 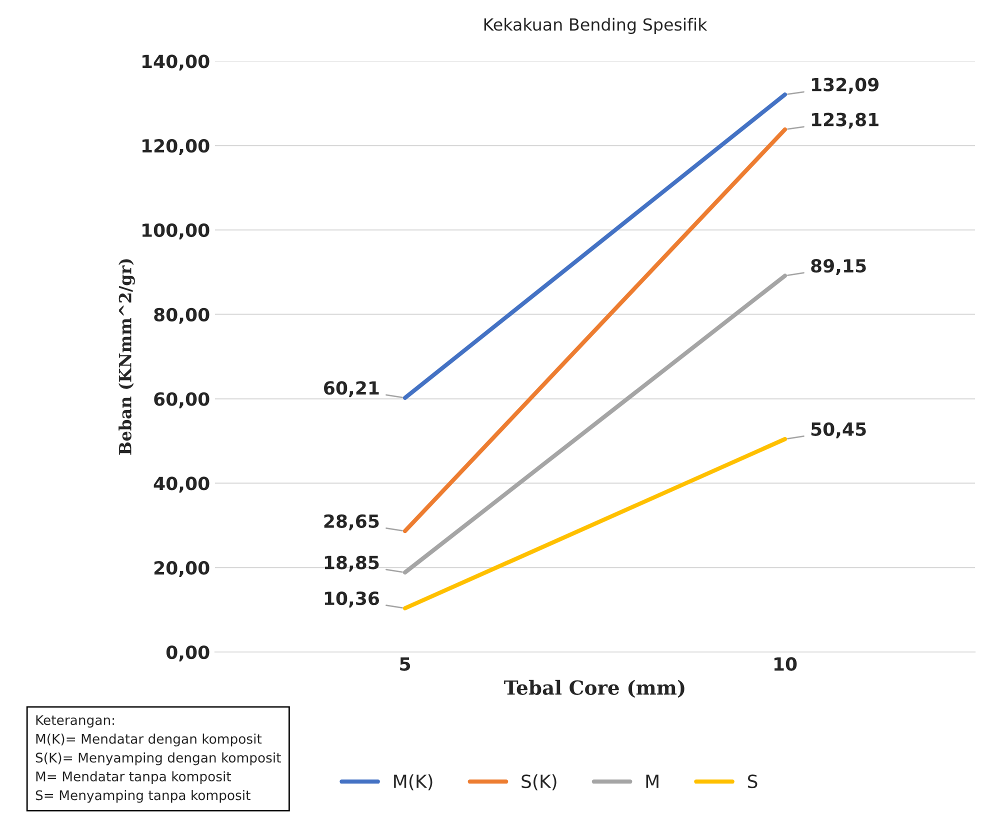 I want to click on y-tick-label: 20,00, so click(x=182, y=569).